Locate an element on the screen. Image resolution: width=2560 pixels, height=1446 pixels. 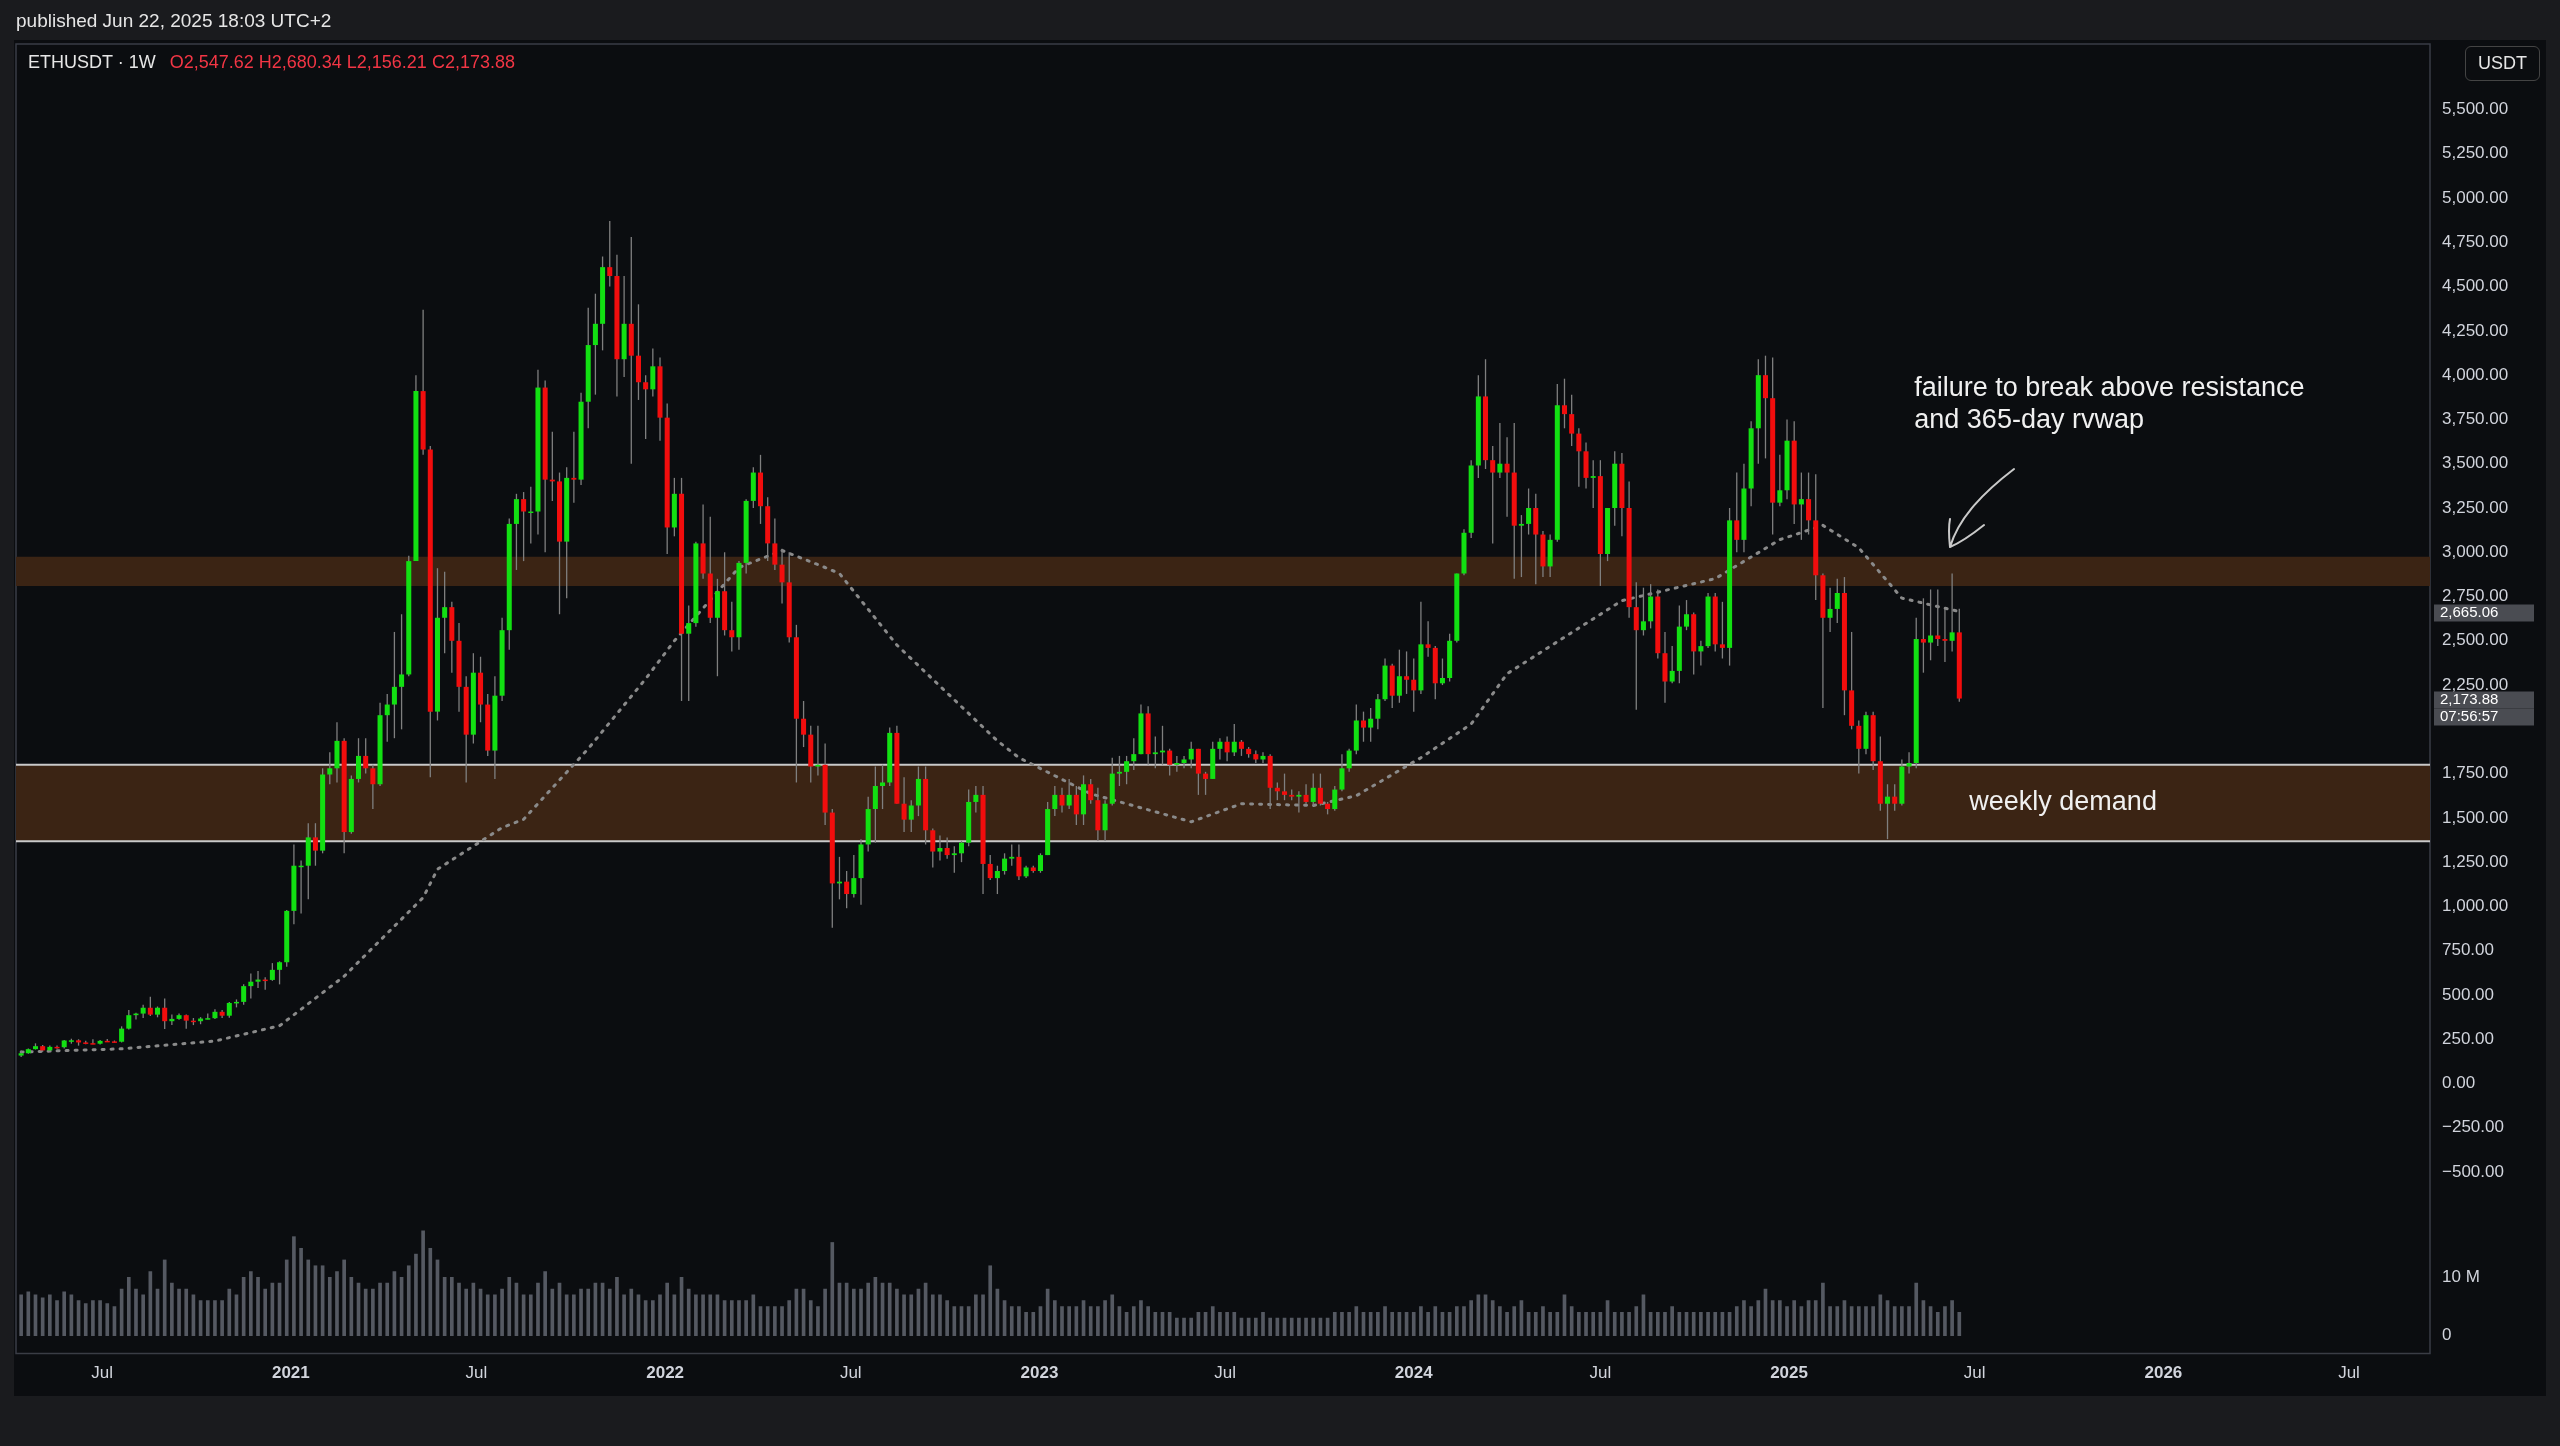
y-tick-label: 3,000.00 is located at coordinates (2475, 551).